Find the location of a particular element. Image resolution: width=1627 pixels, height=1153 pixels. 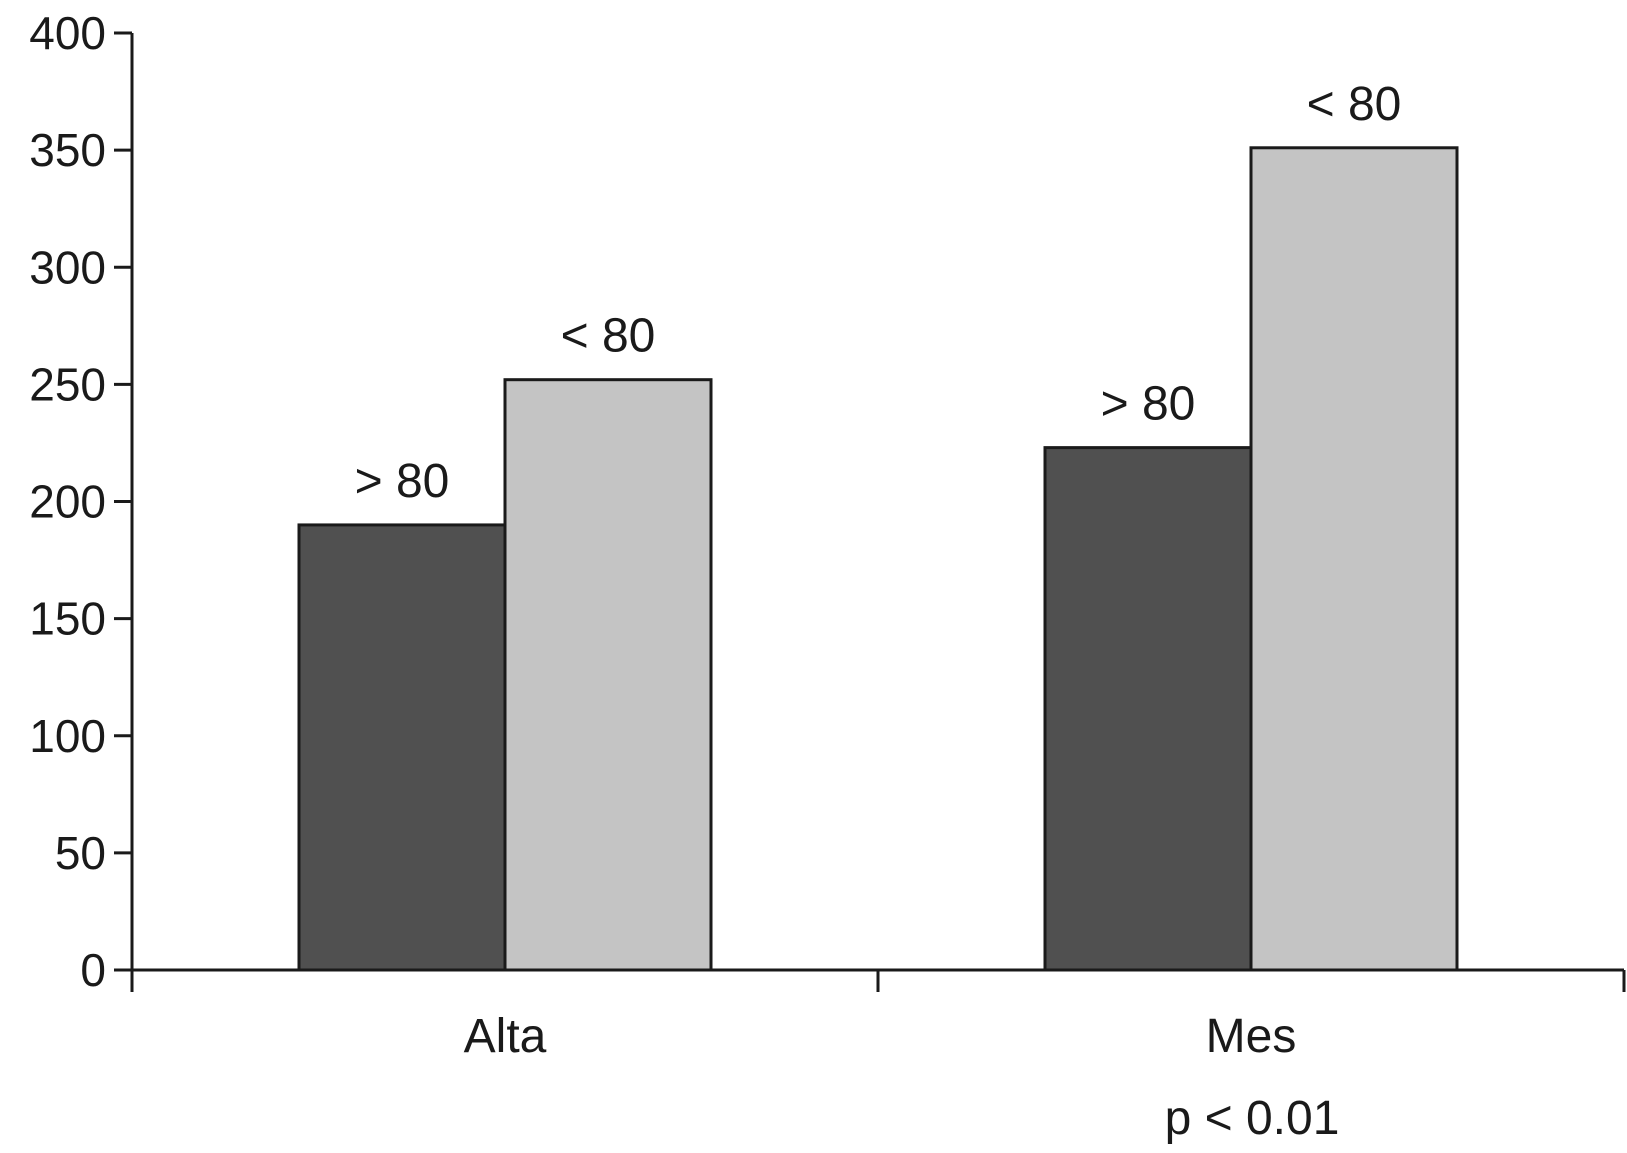

y-tick-label: 350 is located at coordinates (67, 150).